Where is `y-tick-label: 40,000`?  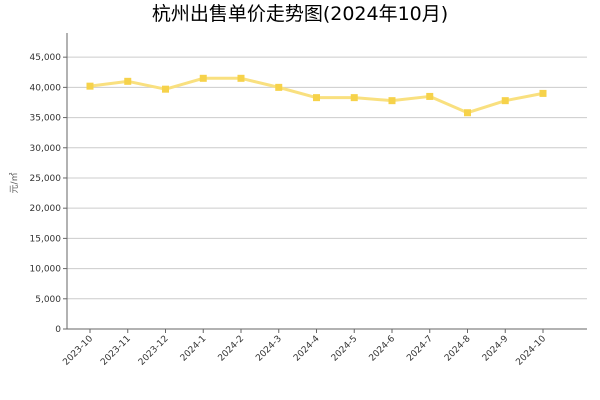
y-tick-label: 40,000 is located at coordinates (46, 88).